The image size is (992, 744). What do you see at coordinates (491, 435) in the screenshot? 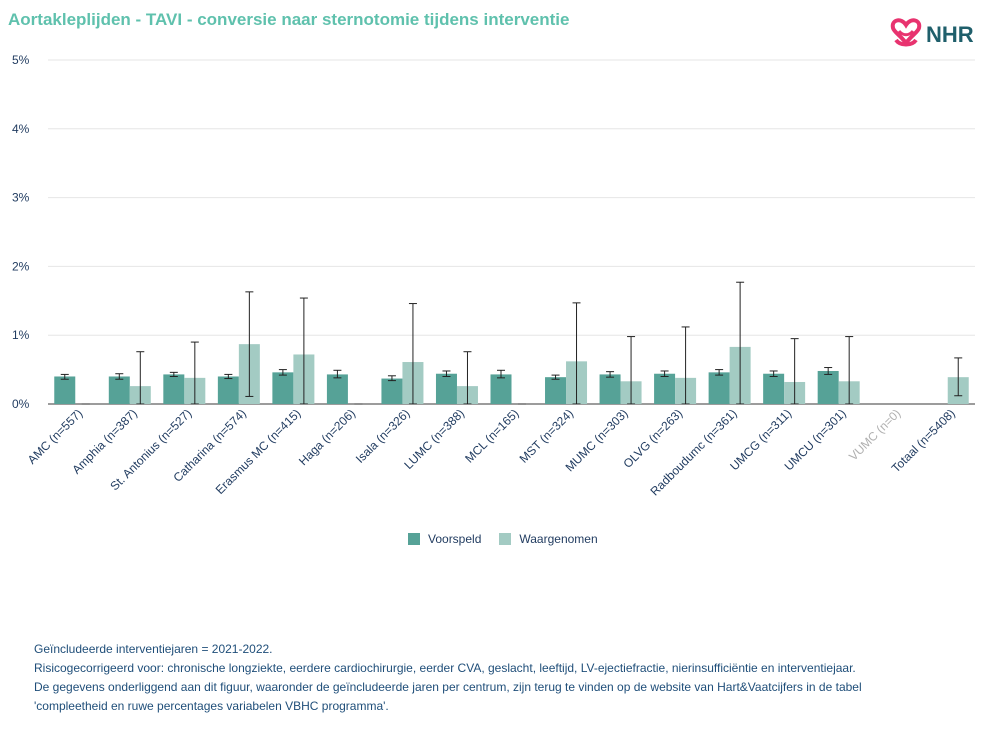
I see `x-tick-label: MCL (n=165)` at bounding box center [491, 435].